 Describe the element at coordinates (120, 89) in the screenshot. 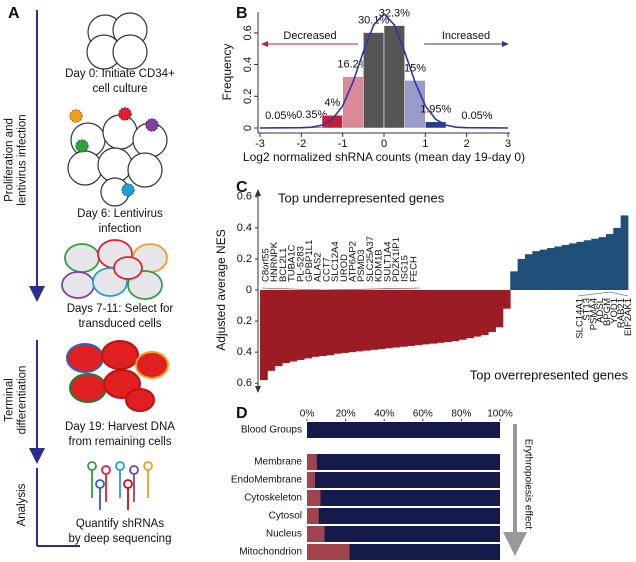

I see `step-caption: cell culture` at that location.